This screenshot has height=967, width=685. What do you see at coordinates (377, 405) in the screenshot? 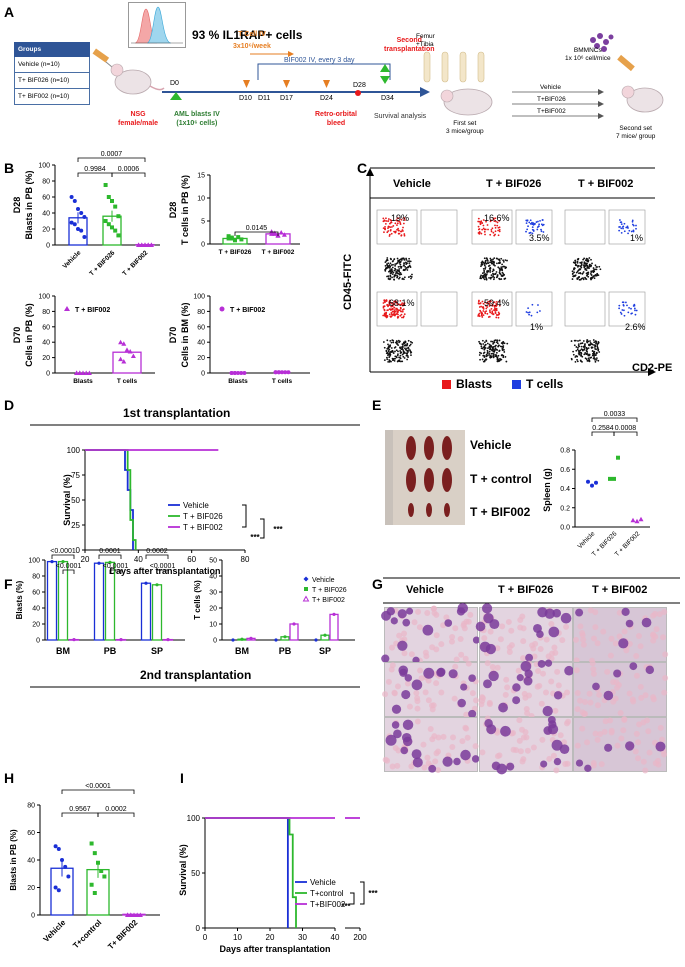
I see `panel-letter-e: E` at bounding box center [377, 405].